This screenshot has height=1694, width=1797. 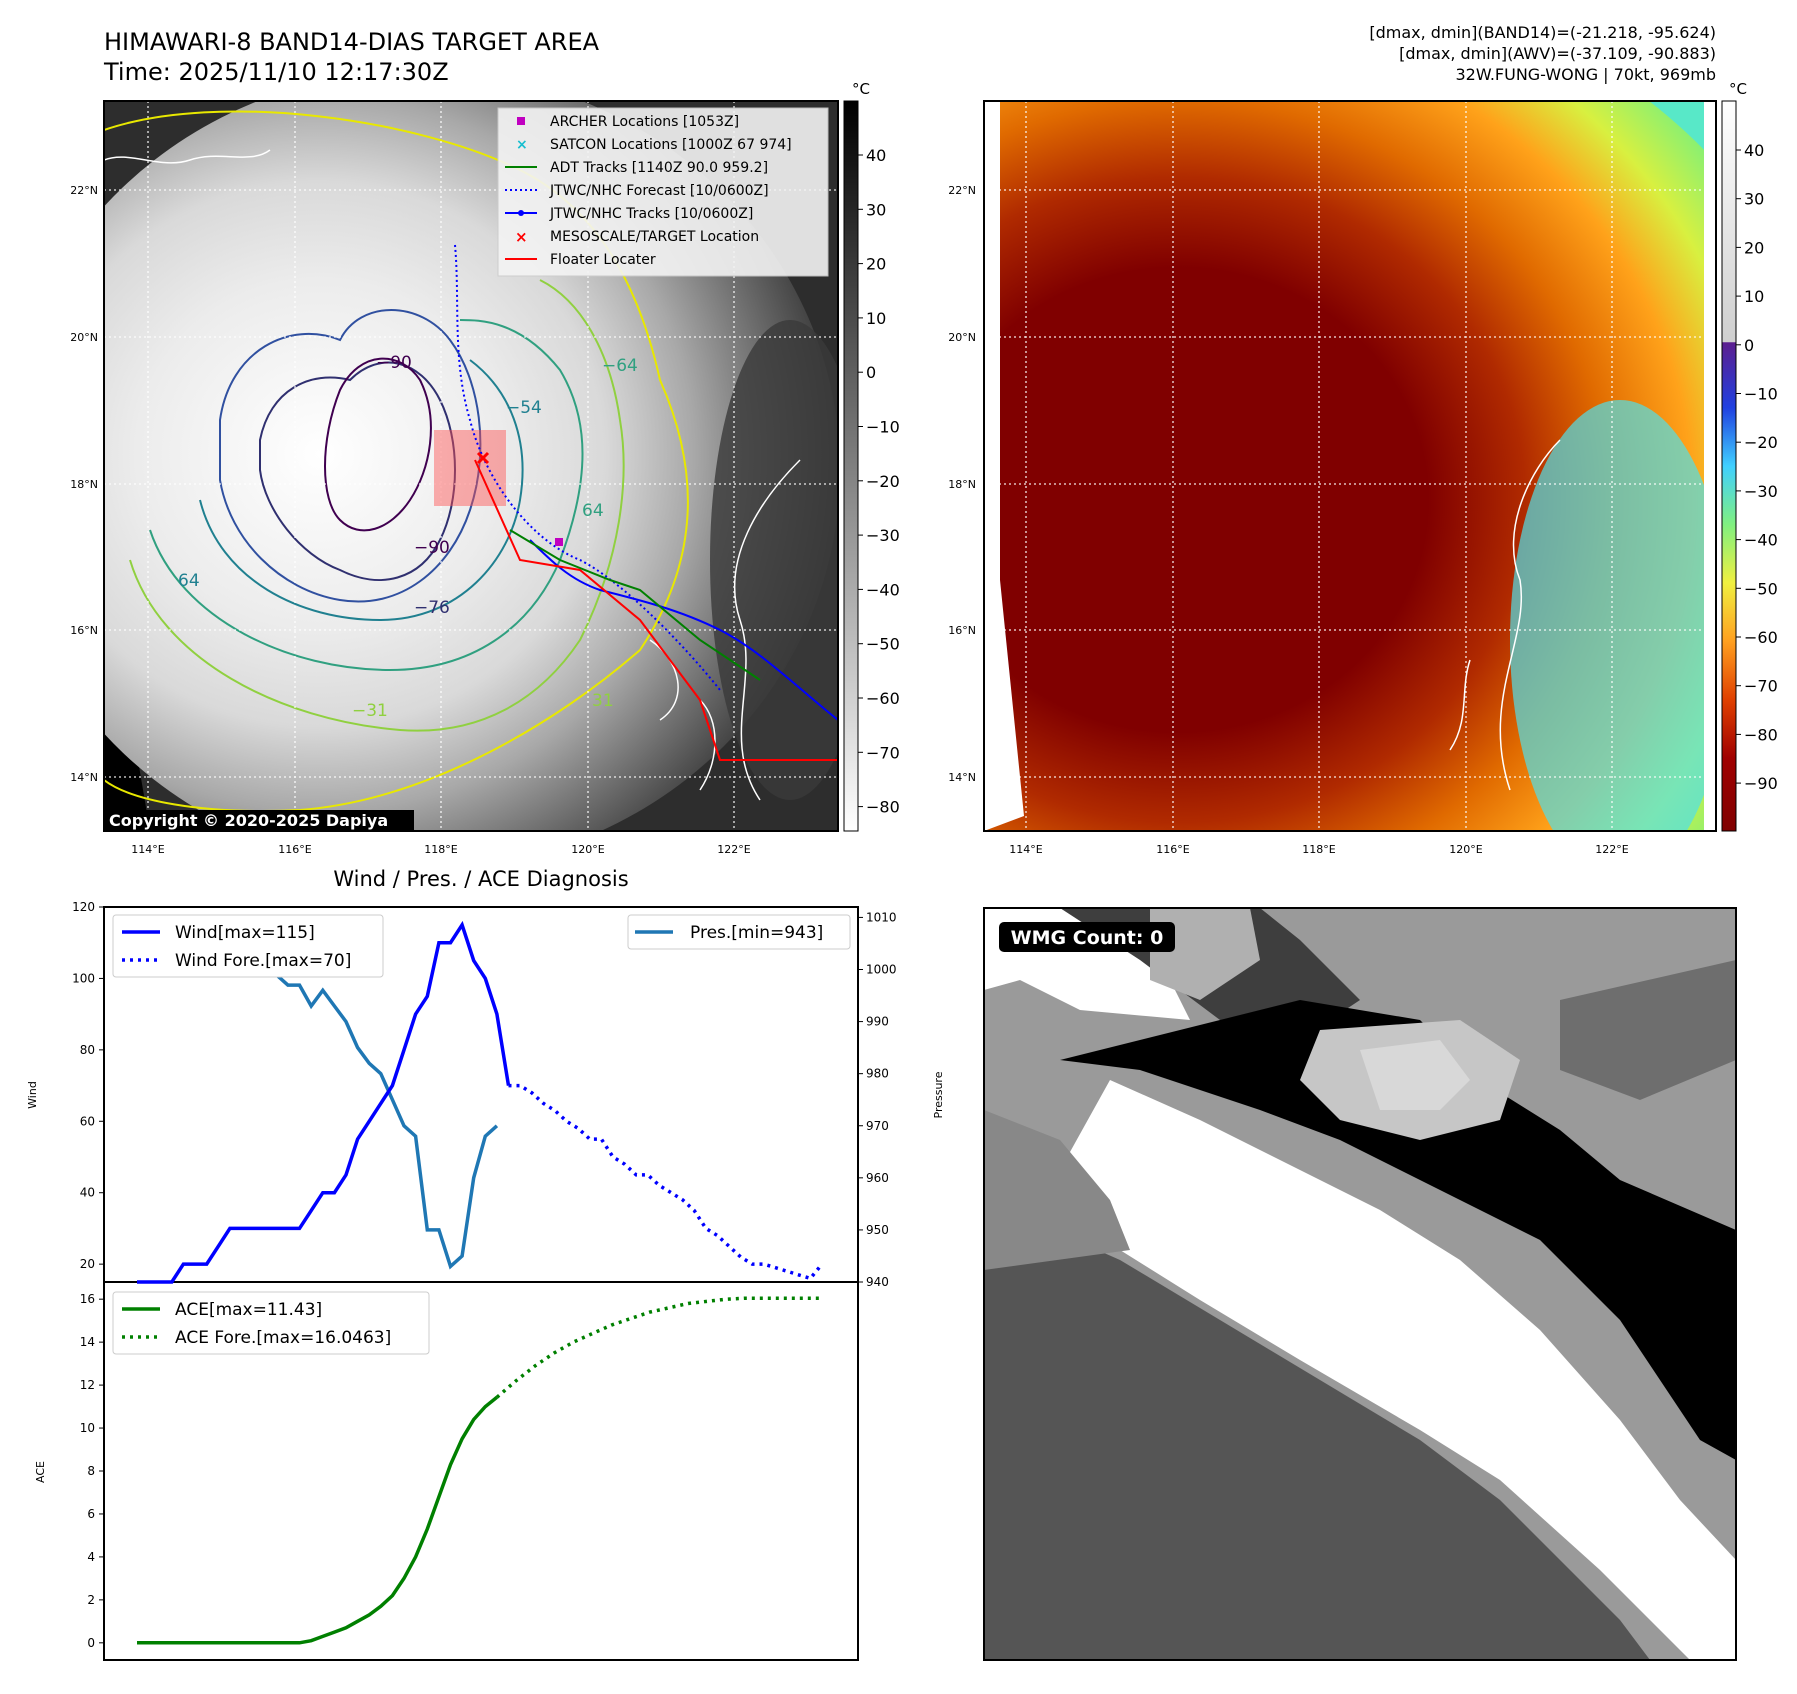 I want to click on legend-jtwc-forecast: JTWC/NHC Forecast [10/0600Z], so click(x=637, y=191).